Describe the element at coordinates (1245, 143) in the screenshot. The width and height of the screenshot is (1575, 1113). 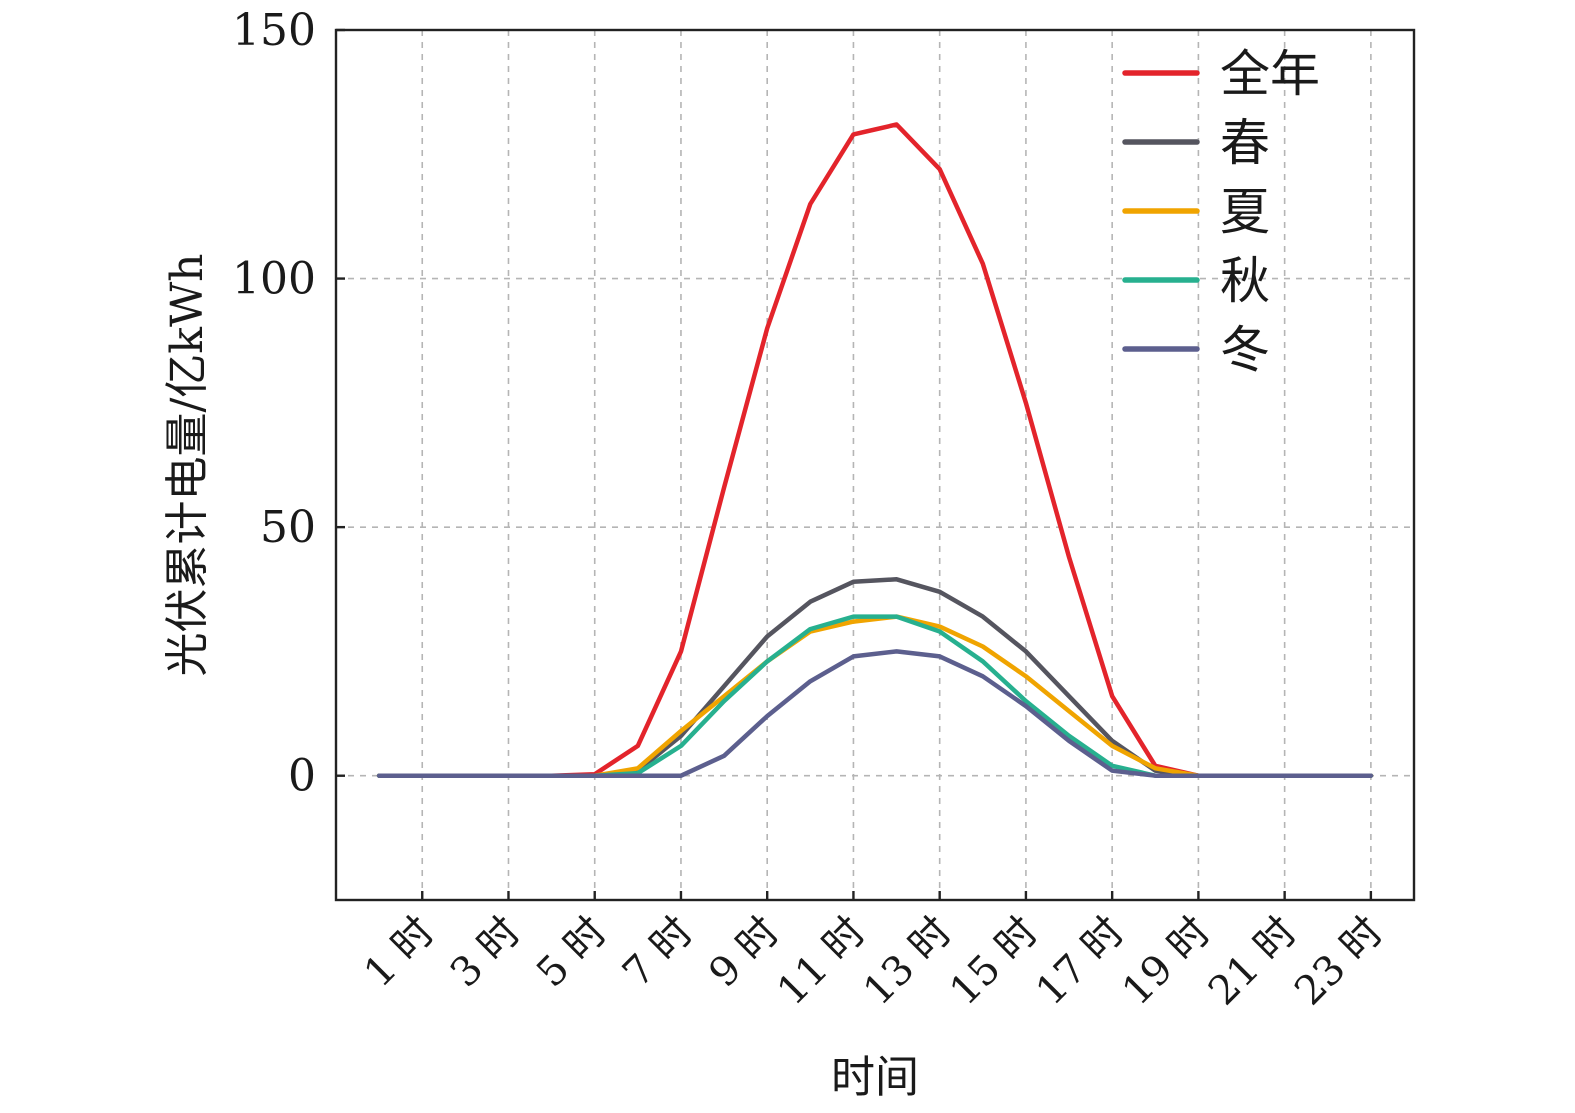
I see `legend-label: 春` at that location.